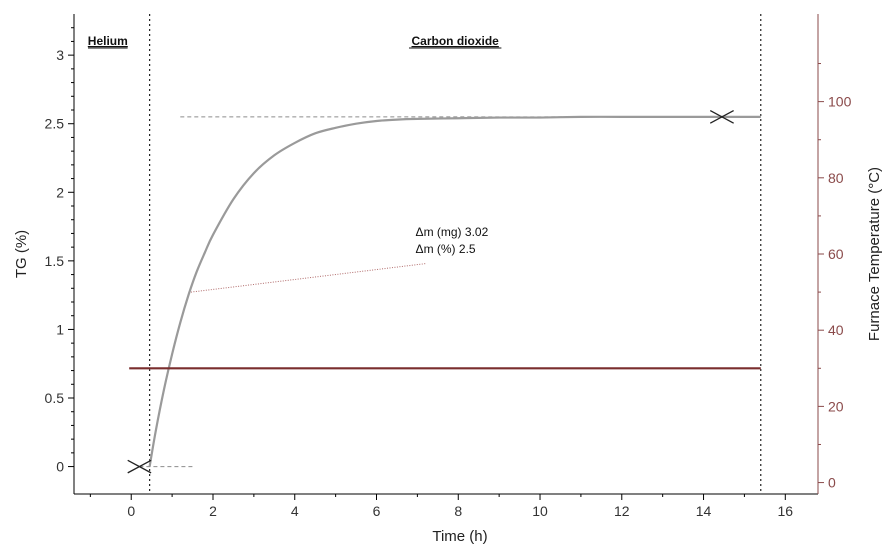  What do you see at coordinates (622, 511) in the screenshot?
I see `x-tick-label-6: 12` at bounding box center [622, 511].